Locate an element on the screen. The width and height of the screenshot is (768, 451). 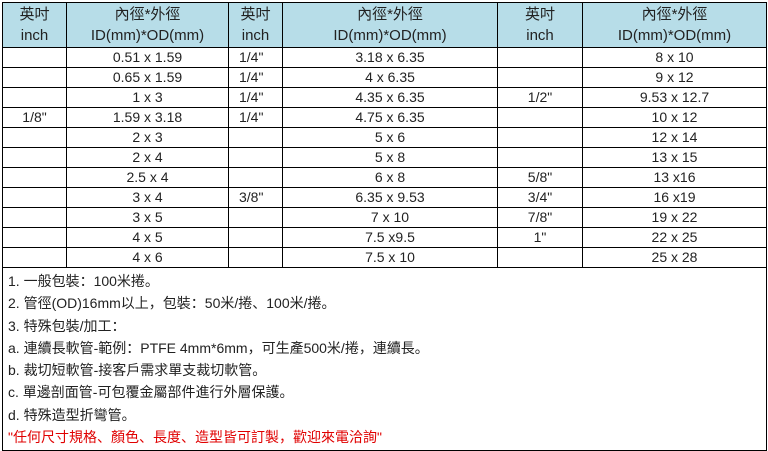
cell-text: 0.65 x 1.59 is located at coordinates (147, 77).